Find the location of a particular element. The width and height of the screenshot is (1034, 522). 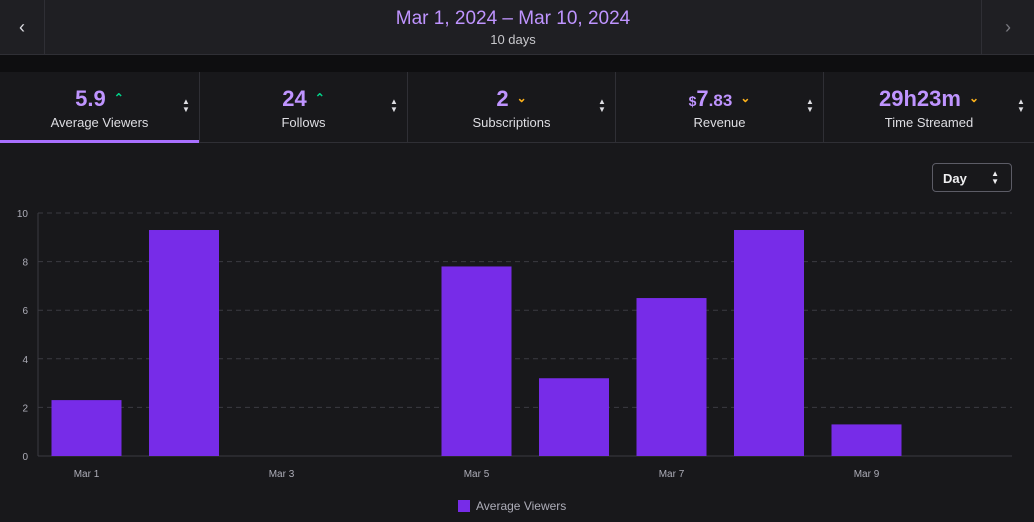

next-range-button: › is located at coordinates (1007, 27).